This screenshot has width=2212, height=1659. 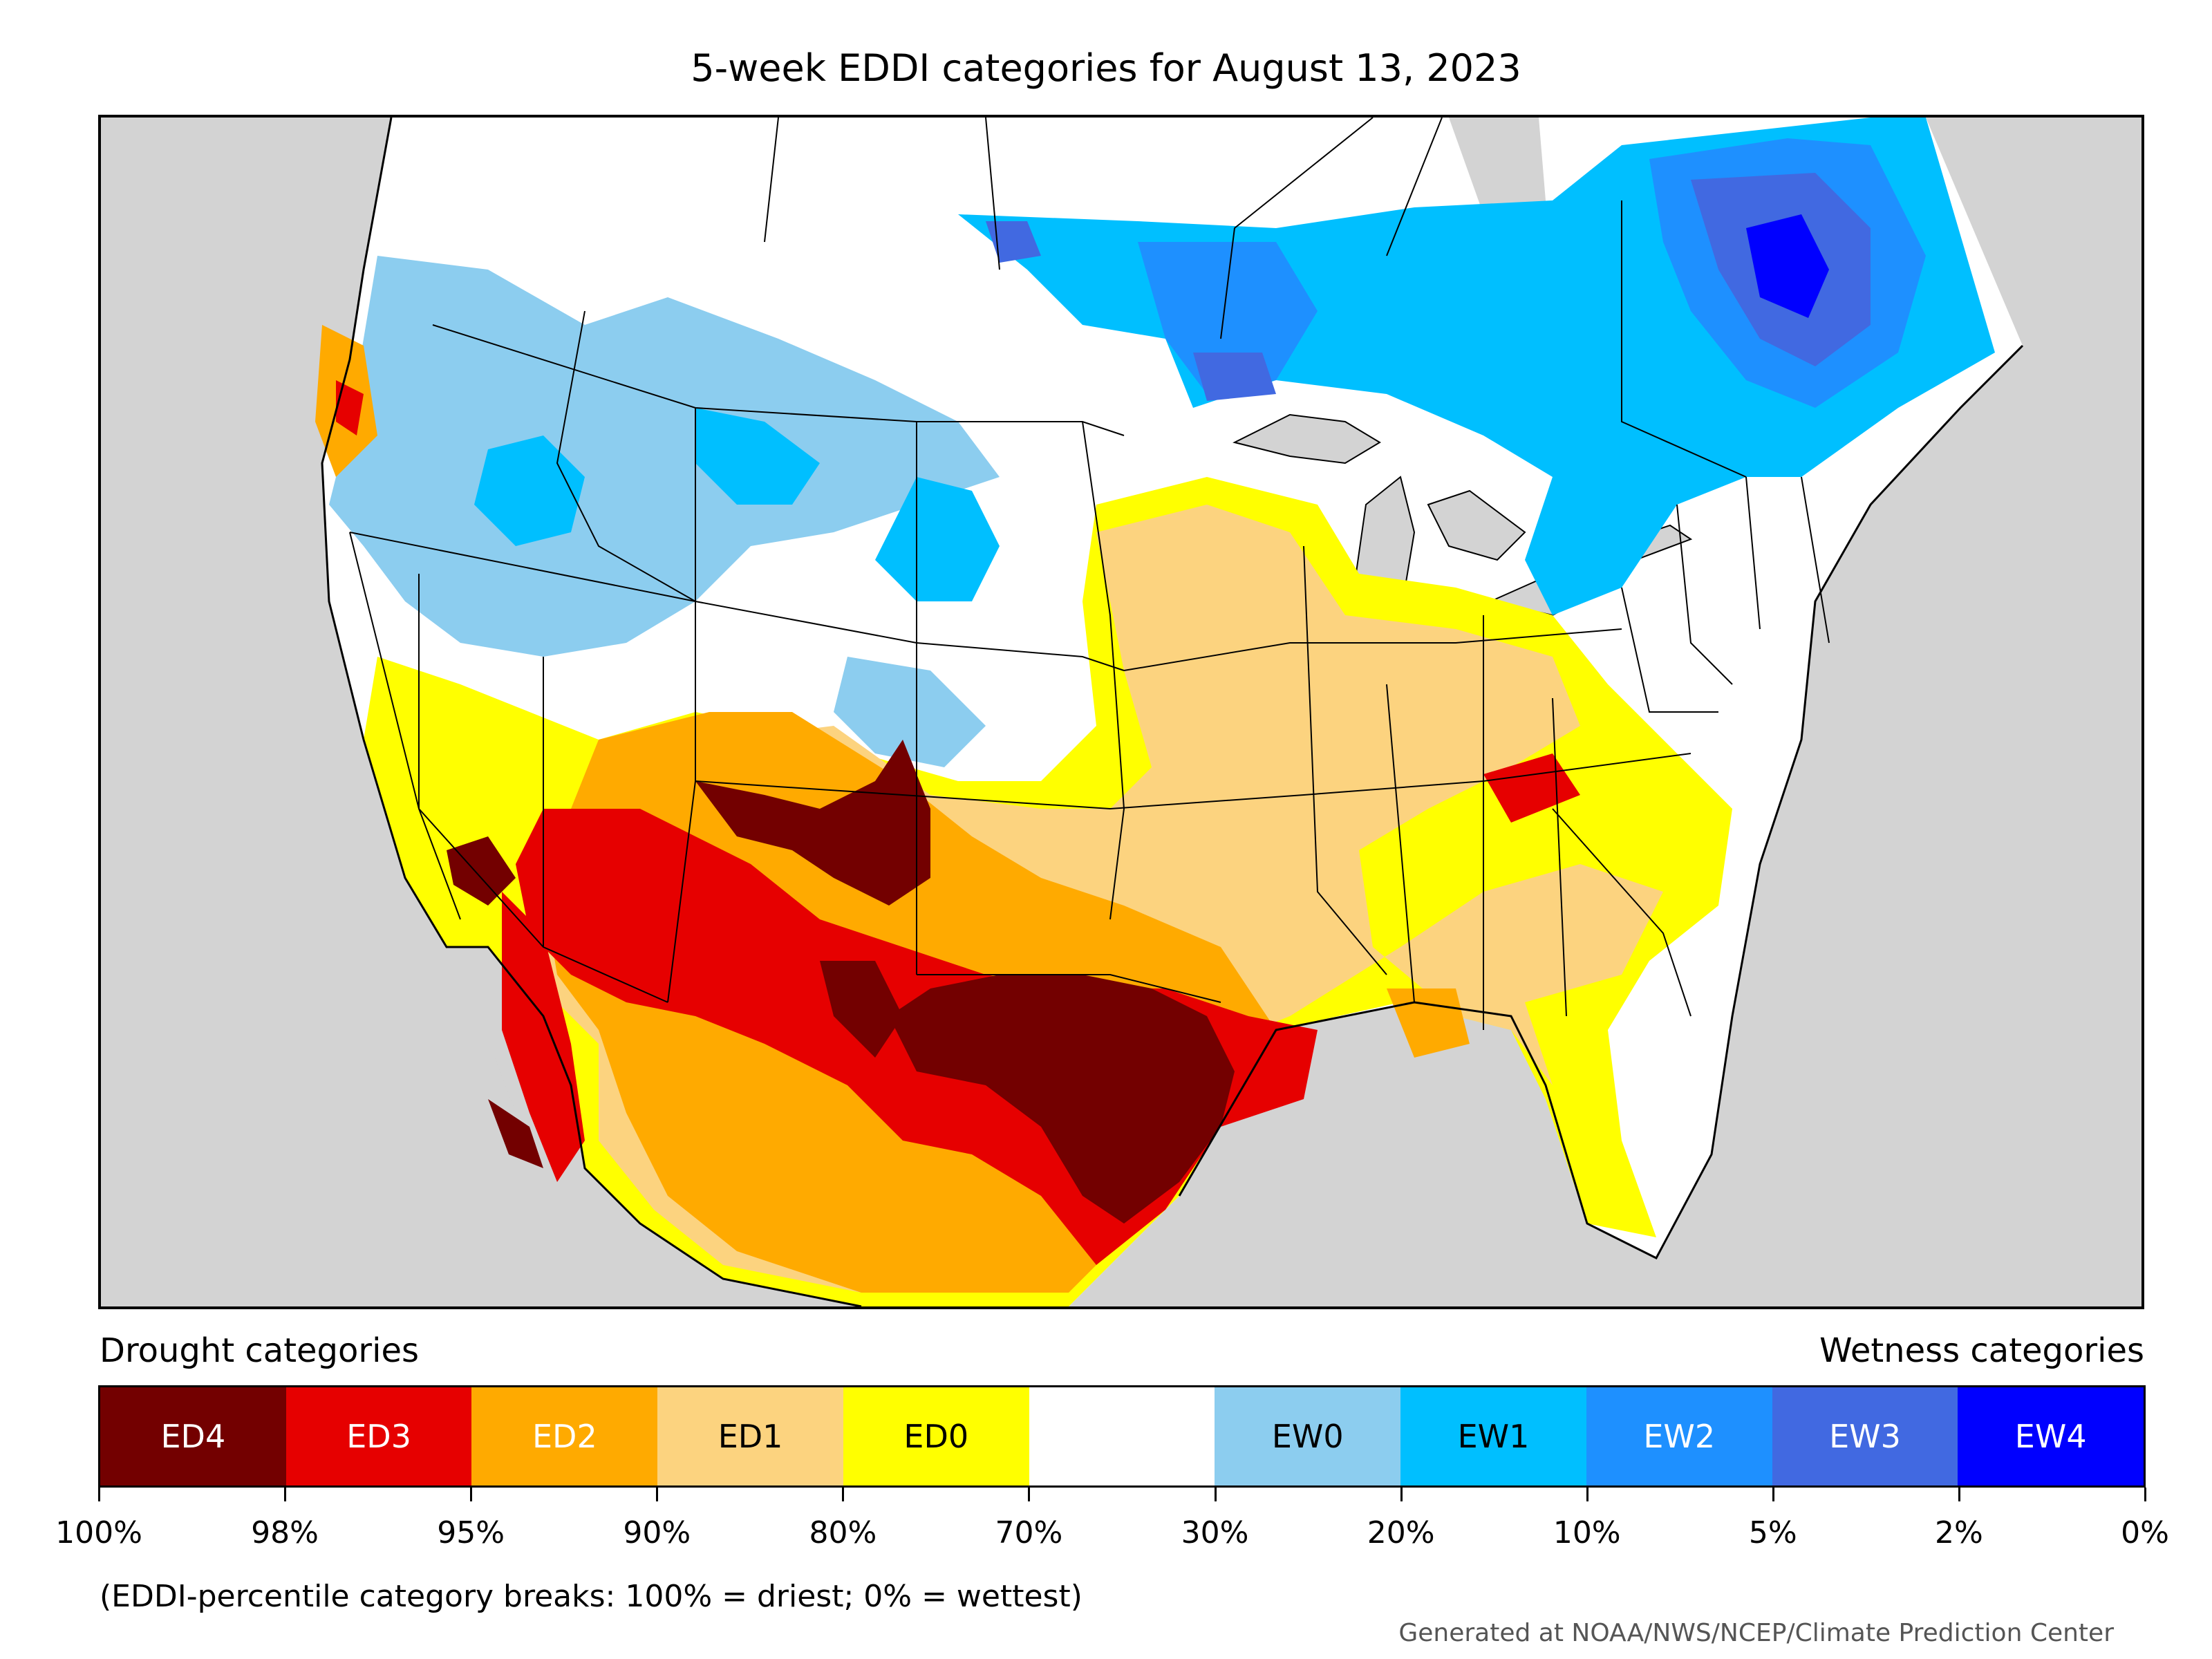 I want to click on ed4-region-four-corners, so click(x=812, y=899).